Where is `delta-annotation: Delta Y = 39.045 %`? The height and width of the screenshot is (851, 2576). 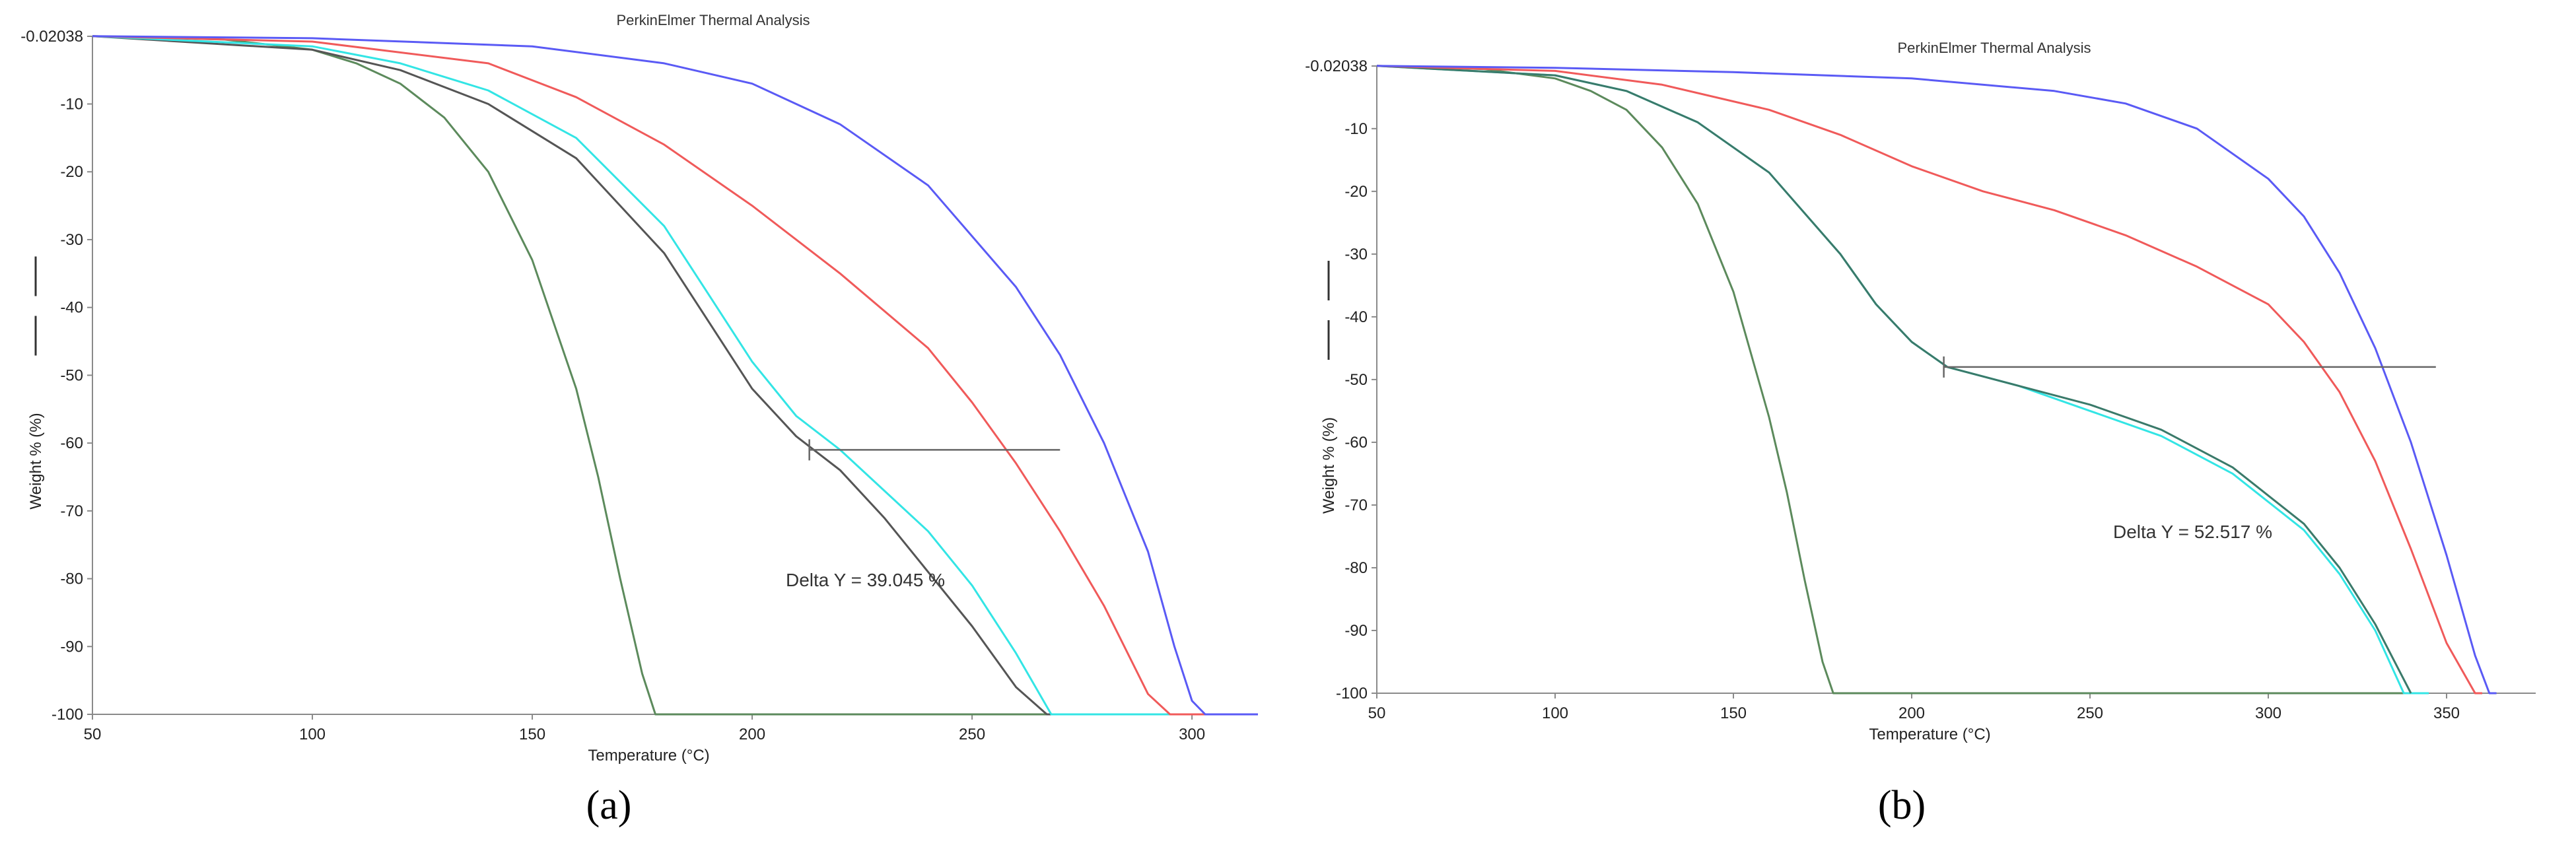 delta-annotation: Delta Y = 39.045 % is located at coordinates (865, 580).